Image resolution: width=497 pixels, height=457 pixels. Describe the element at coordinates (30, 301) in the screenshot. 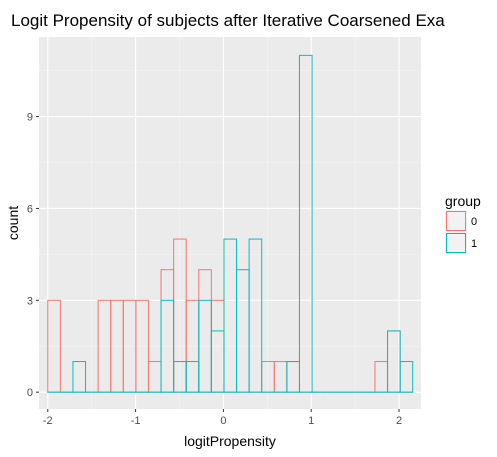

I see `y-tick-label: 3` at that location.